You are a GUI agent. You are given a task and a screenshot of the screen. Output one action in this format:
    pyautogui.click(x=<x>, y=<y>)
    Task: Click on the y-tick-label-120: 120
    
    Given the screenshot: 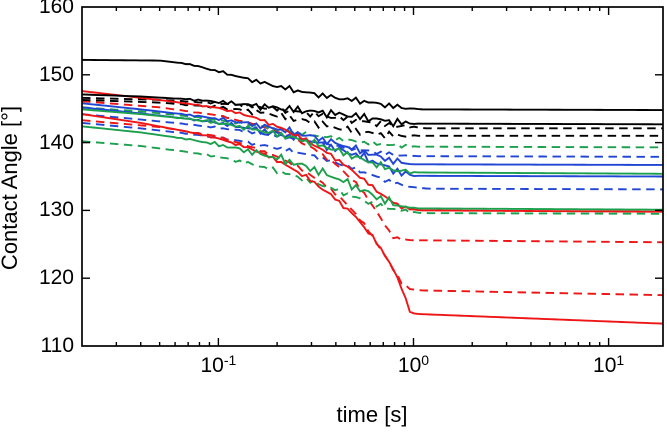 What is the action you would take?
    pyautogui.click(x=56, y=278)
    